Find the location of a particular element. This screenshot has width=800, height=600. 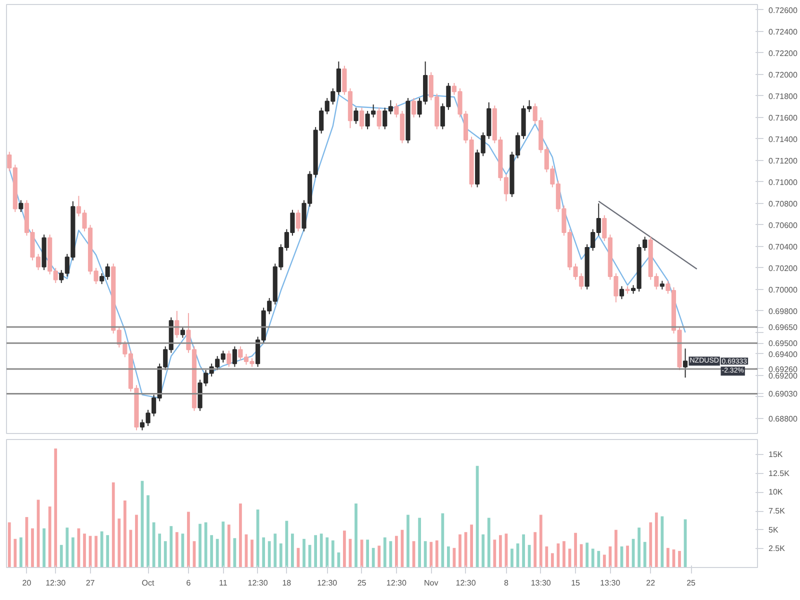

y-tick-label: 0.69800 is located at coordinates (783, 311).